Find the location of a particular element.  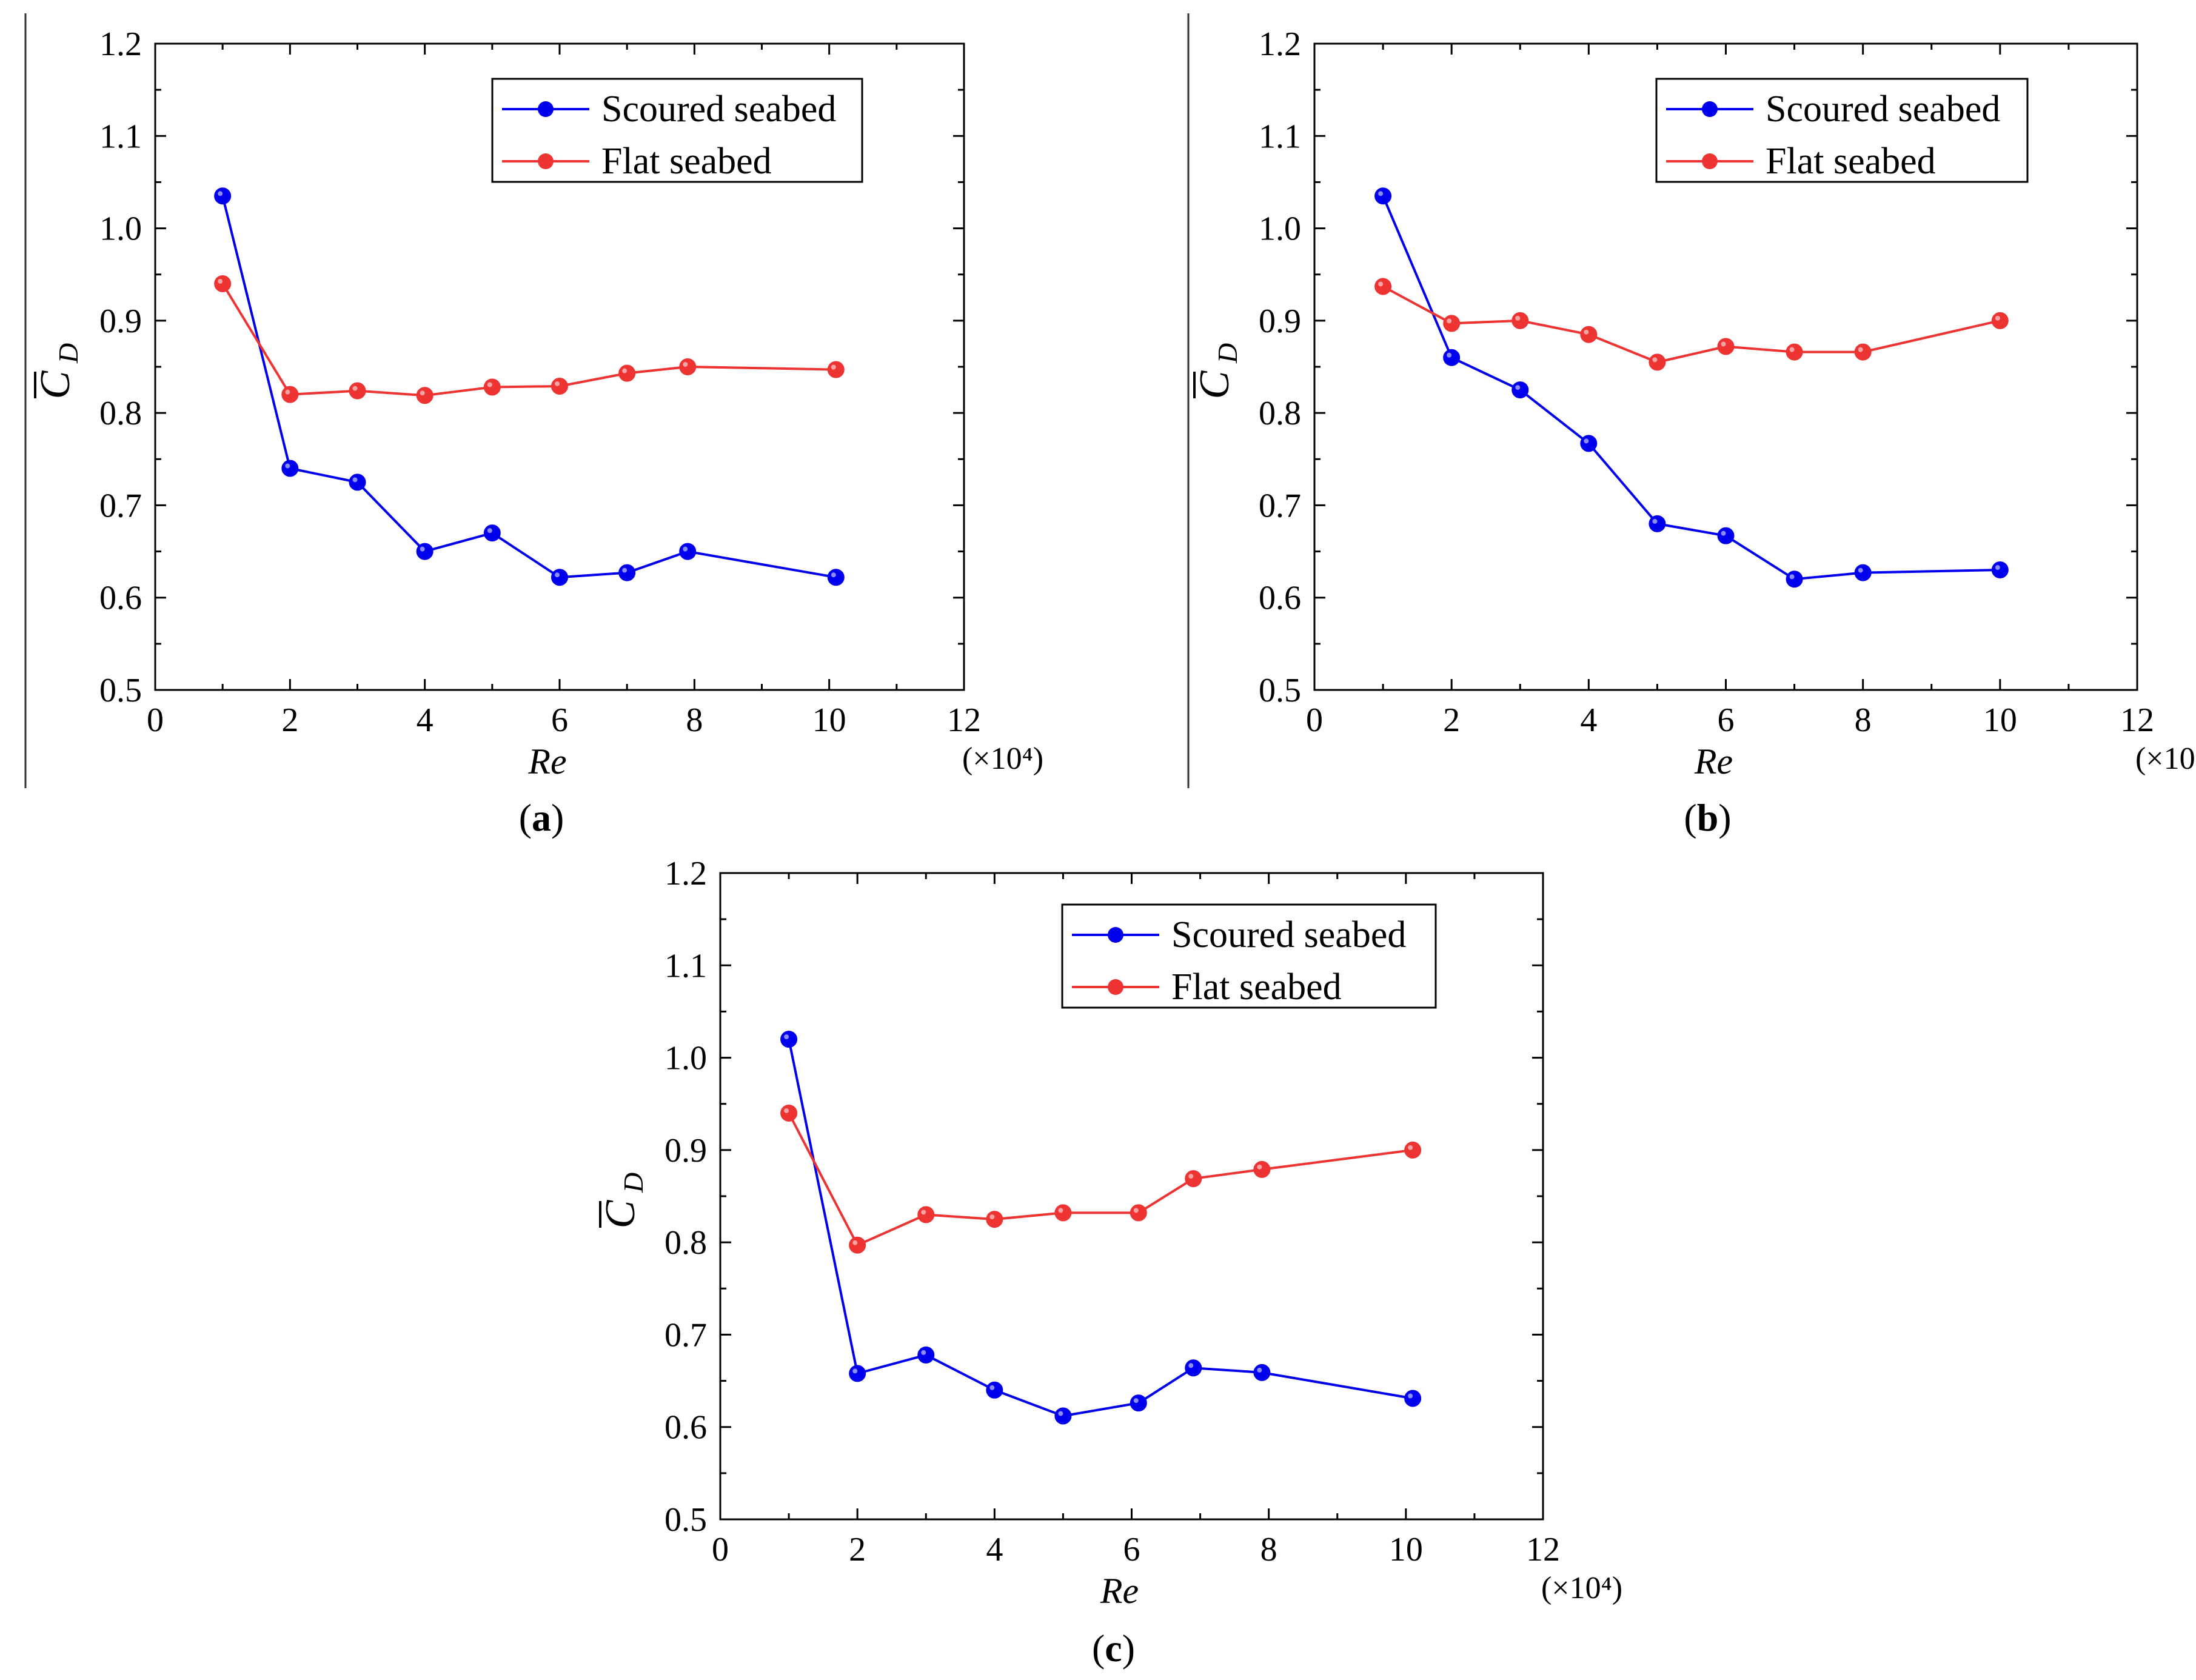

panel-label-letter: b is located at coordinates (1708, 817).